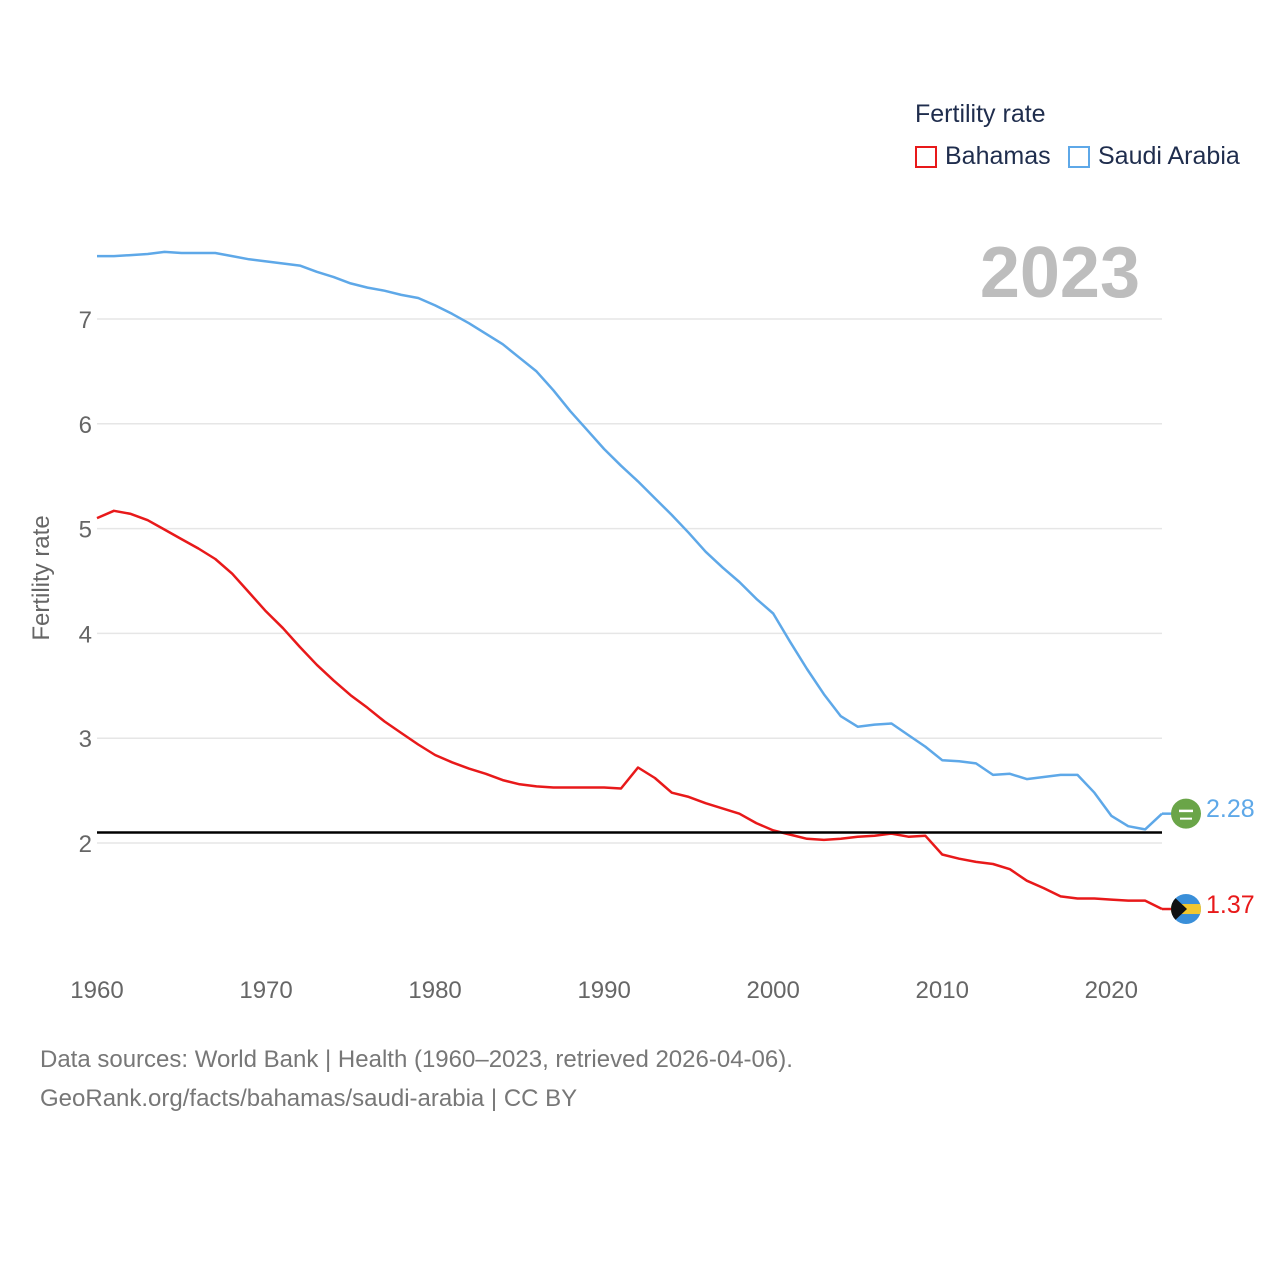  What do you see at coordinates (1169, 156) in the screenshot?
I see `legend-label-saudi-arabia: Saudi Arabia` at bounding box center [1169, 156].